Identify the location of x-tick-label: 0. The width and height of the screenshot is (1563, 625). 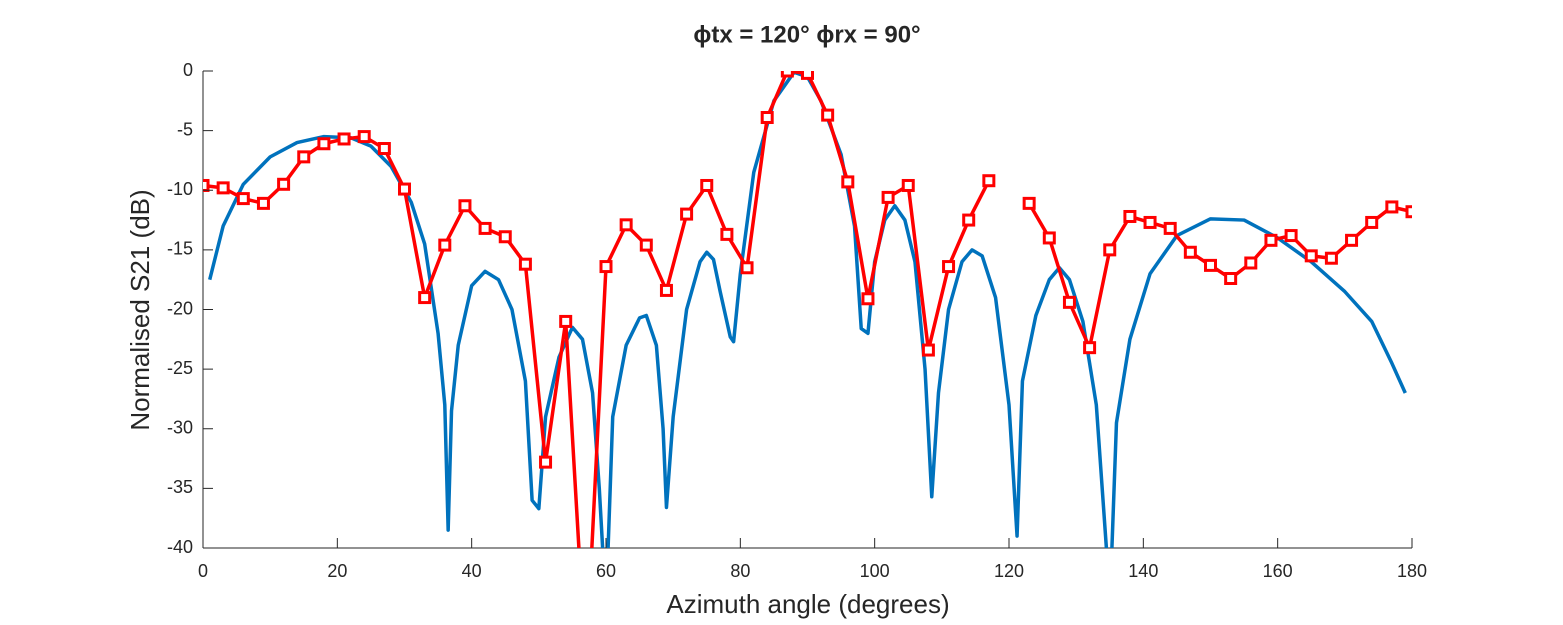
(203, 571).